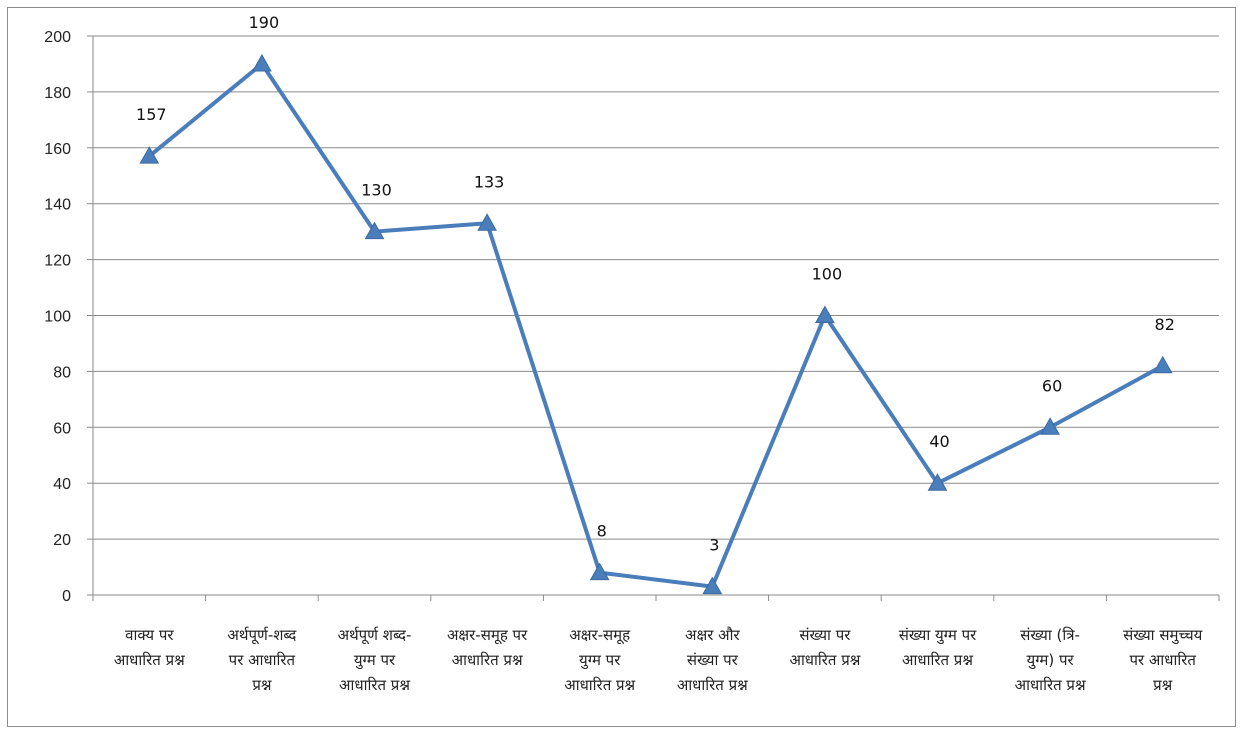 The image size is (1243, 734). Describe the element at coordinates (1165, 324) in the screenshot. I see `data-label-10: 82` at that location.